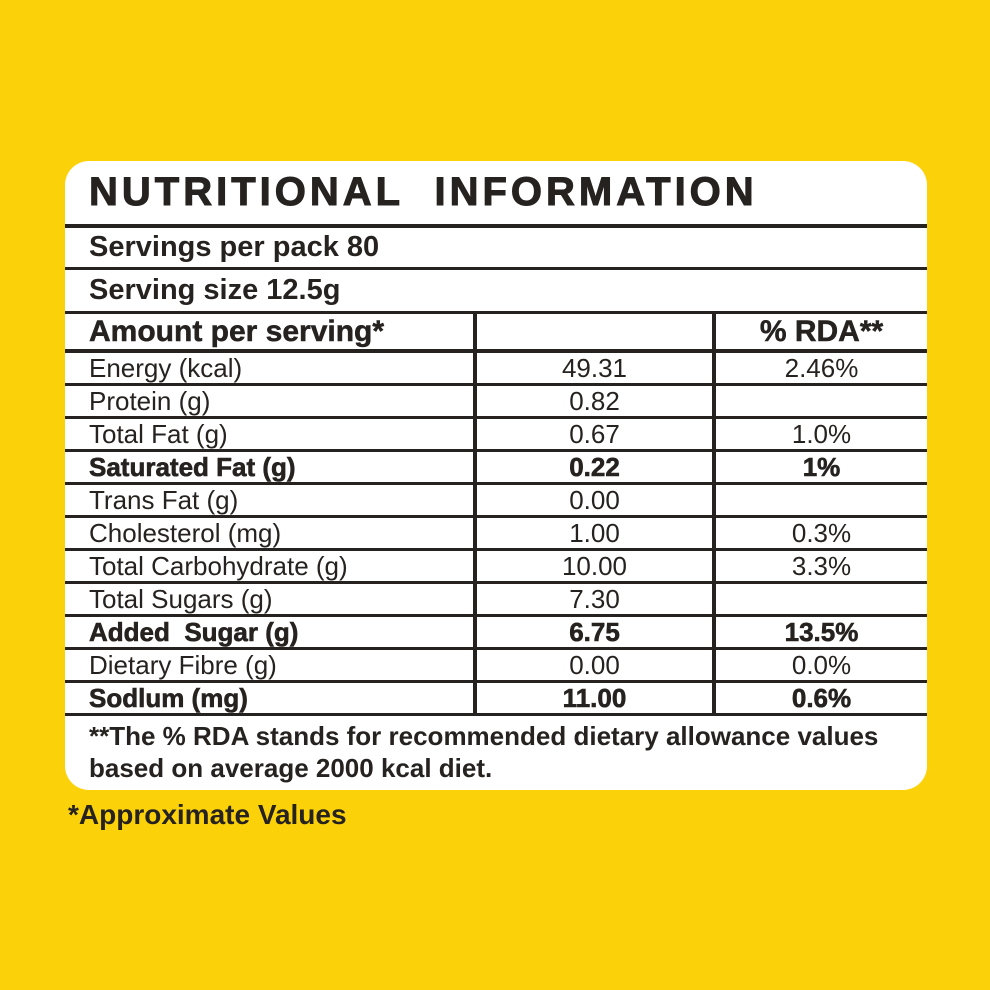  I want to click on row-amount: 0.22, so click(592, 466).